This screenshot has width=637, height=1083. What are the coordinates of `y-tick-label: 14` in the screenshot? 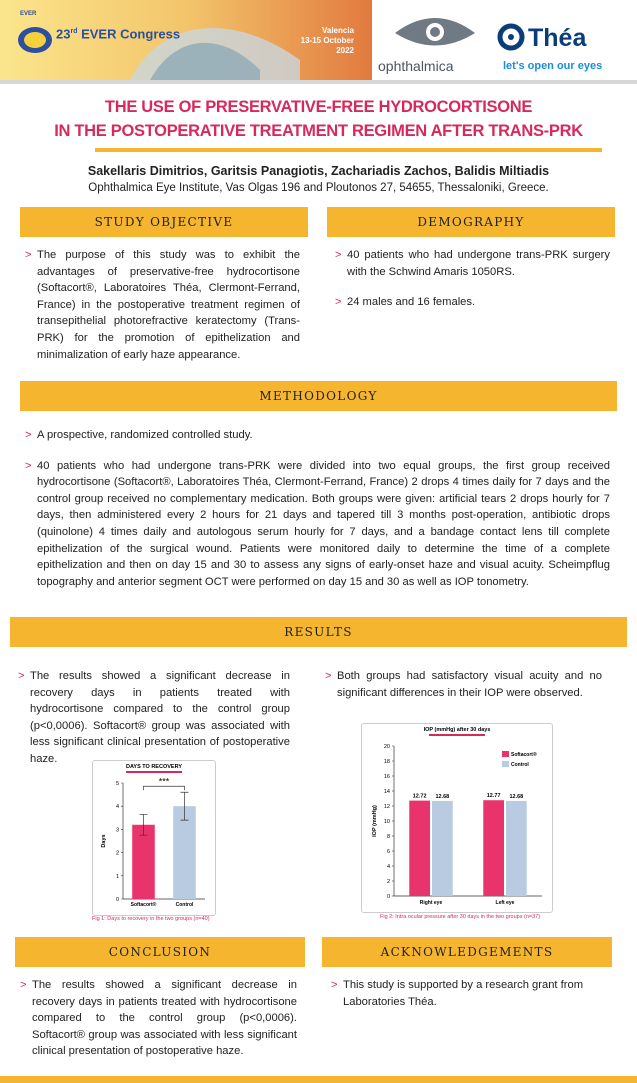 It's located at (387, 792).